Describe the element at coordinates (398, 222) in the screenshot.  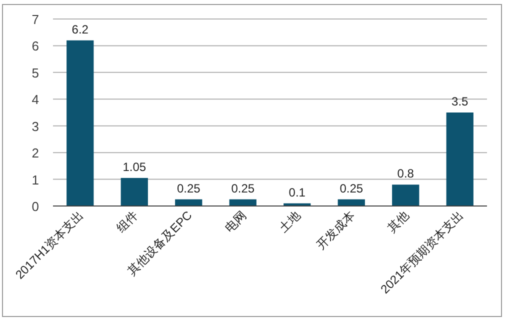
I see `x-tick-label: 其他` at that location.